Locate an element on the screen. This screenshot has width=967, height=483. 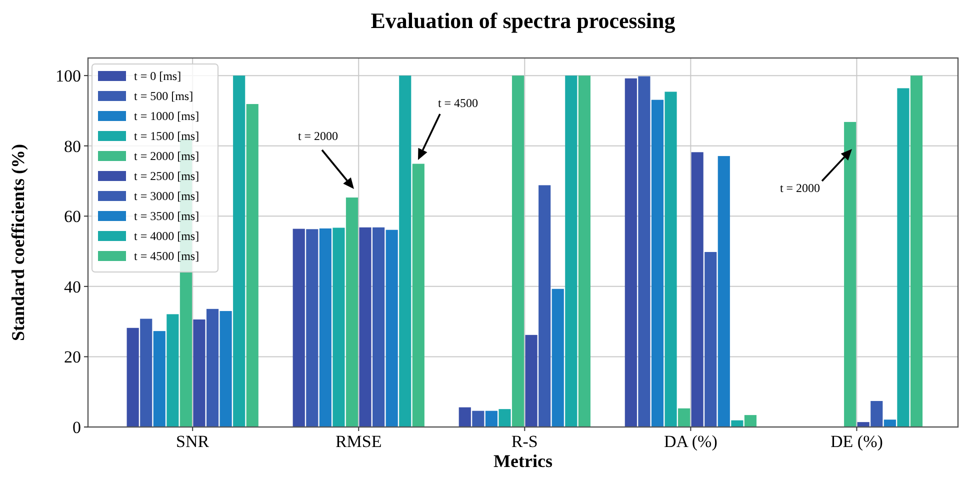
legend-label: t = 1500 [ms] is located at coordinates (167, 136).